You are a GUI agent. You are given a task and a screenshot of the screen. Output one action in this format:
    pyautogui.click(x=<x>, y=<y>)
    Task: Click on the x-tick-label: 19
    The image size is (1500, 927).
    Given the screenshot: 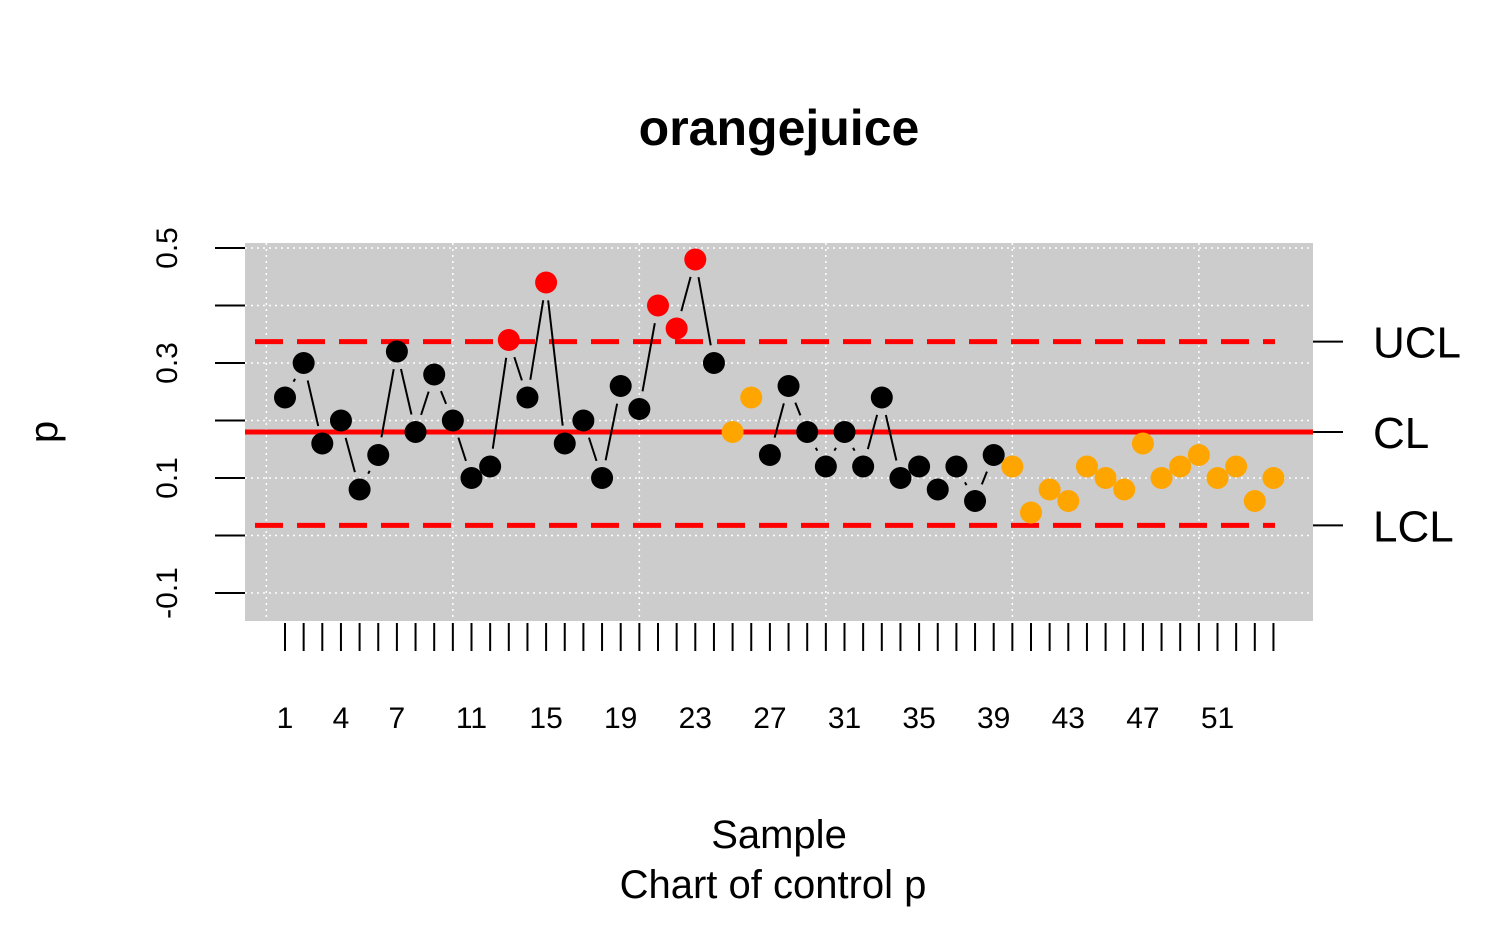 What is the action you would take?
    pyautogui.click(x=620, y=718)
    